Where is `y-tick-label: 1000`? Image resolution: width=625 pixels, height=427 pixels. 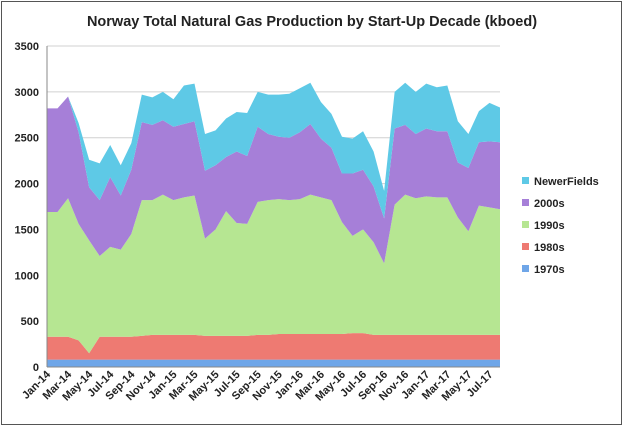 y-tick-label: 1000 is located at coordinates (27, 276).